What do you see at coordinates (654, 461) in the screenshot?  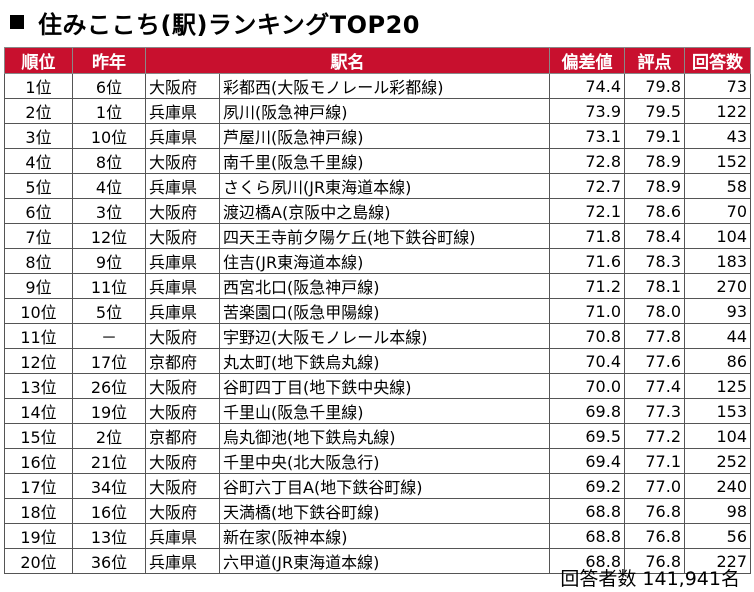 I see `score-cell: 77.1` at bounding box center [654, 461].